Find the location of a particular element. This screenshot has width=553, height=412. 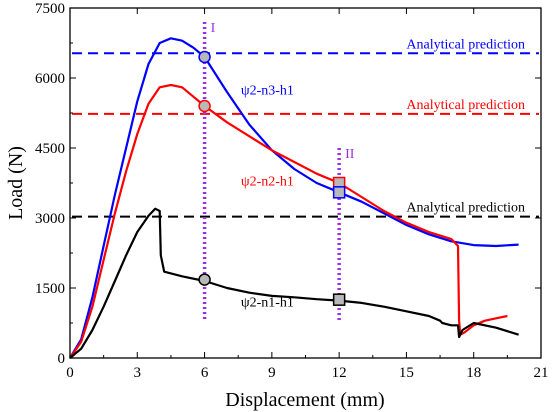

series-label-1: ψ2-n2-h1 is located at coordinates (267, 181).